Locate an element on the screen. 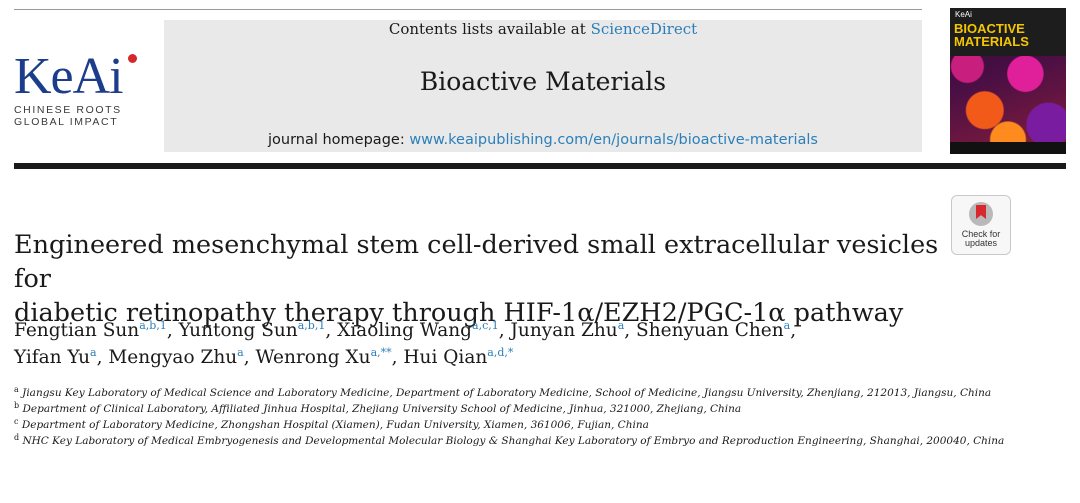 The image size is (1080, 503). top-divider is located at coordinates (468, 9).